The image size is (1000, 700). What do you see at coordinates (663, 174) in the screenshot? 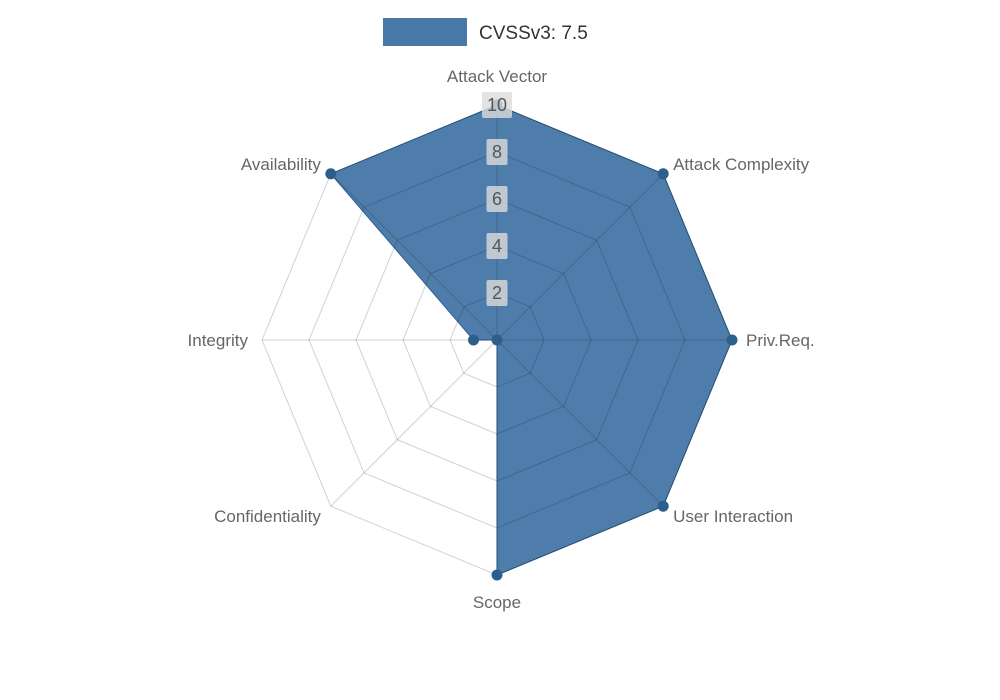
I see `data-point-attack-complexity` at bounding box center [663, 174].